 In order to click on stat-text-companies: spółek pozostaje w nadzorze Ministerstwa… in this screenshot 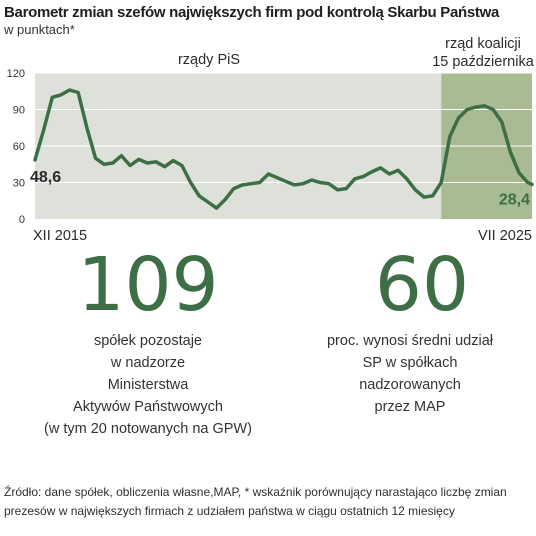, I will do `click(148, 385)`.